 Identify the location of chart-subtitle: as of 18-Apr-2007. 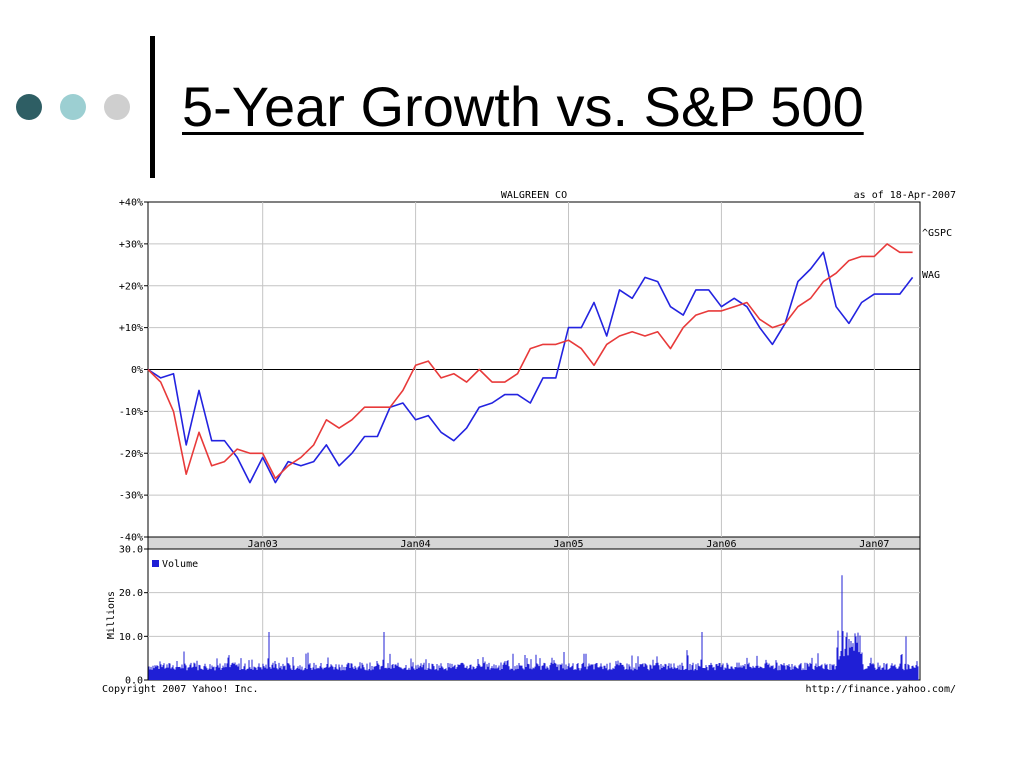
(905, 195).